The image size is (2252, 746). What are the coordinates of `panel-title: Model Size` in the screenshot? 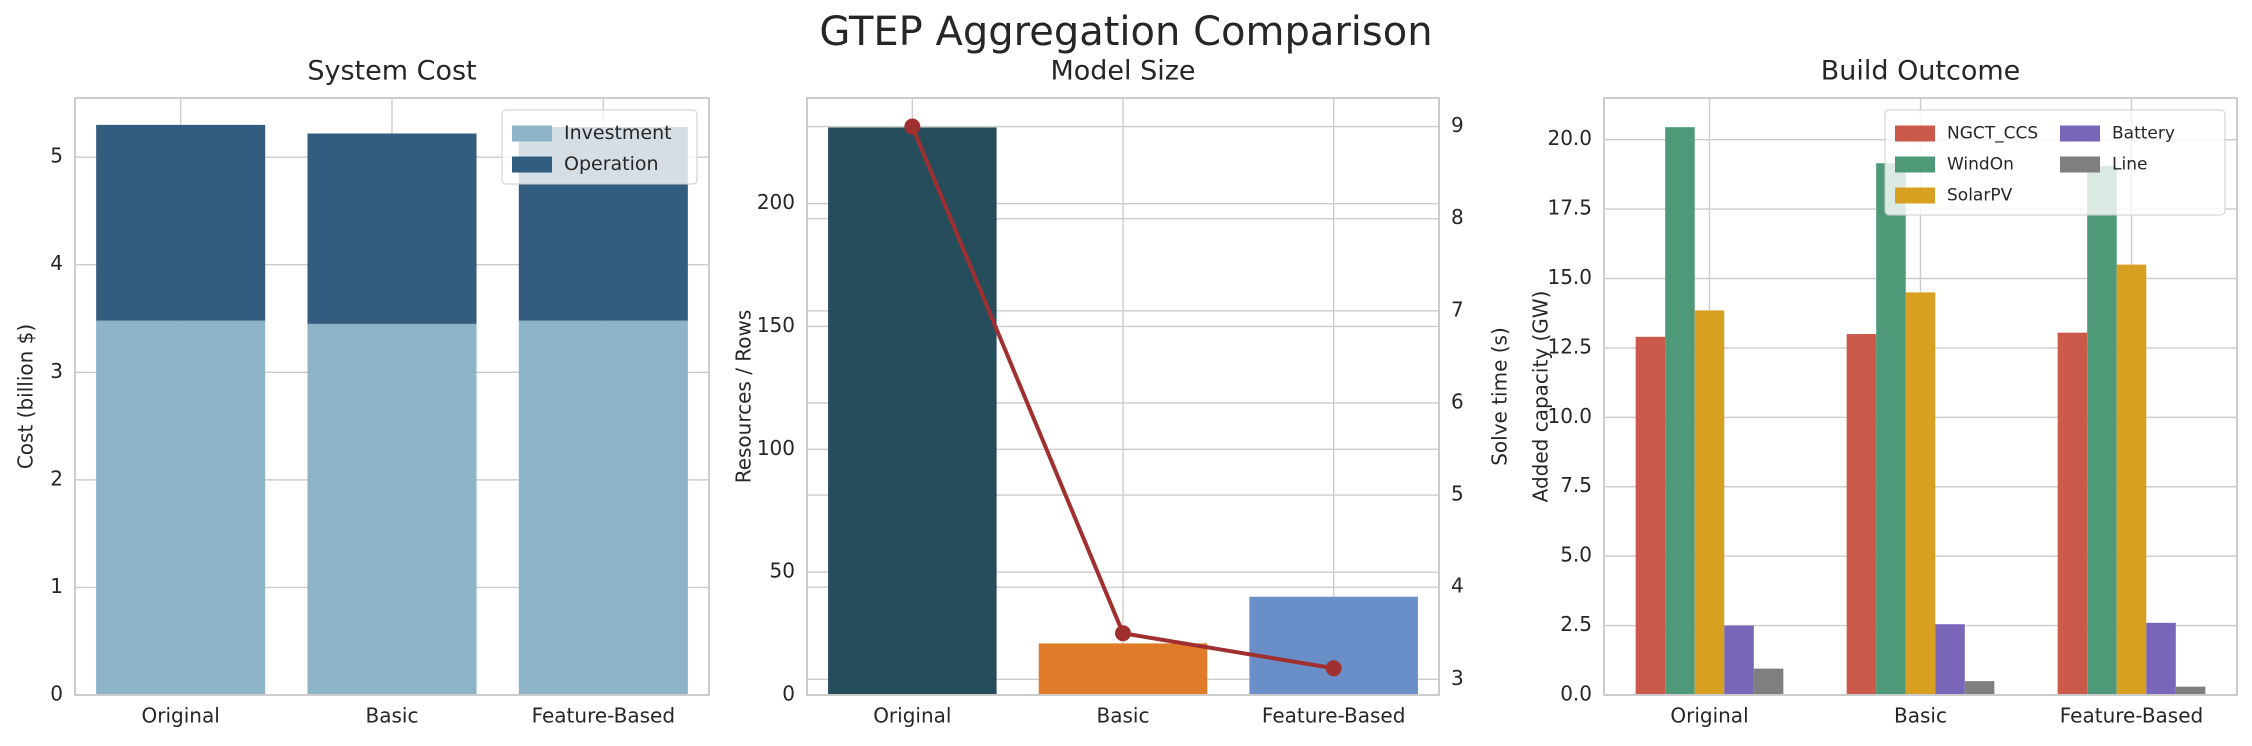 It's located at (1122, 71).